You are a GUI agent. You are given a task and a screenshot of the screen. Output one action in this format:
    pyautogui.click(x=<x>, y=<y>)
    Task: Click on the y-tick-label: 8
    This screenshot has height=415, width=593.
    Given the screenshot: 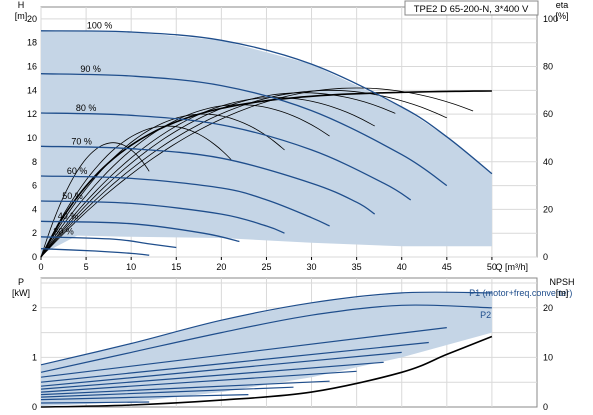 What is the action you would take?
    pyautogui.click(x=34, y=162)
    